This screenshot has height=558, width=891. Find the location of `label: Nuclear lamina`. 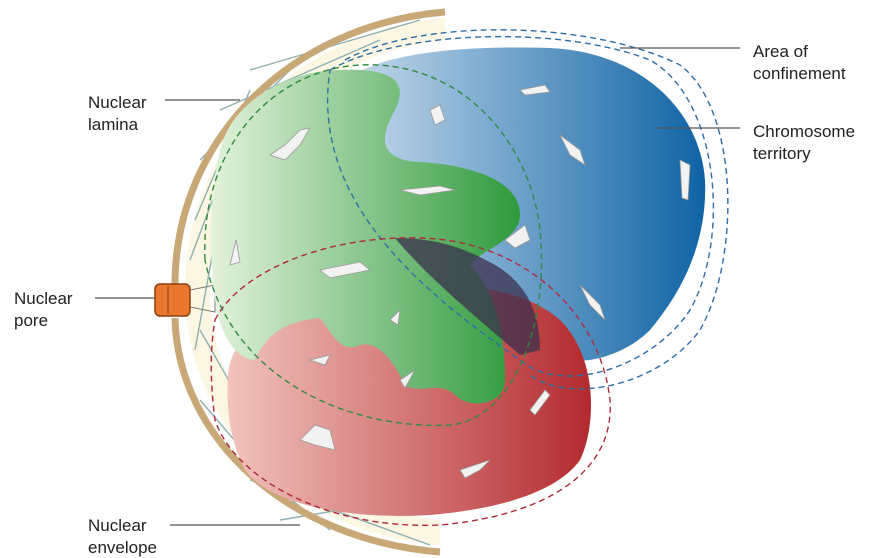

label: Nuclear lamina is located at coordinates (117, 113).